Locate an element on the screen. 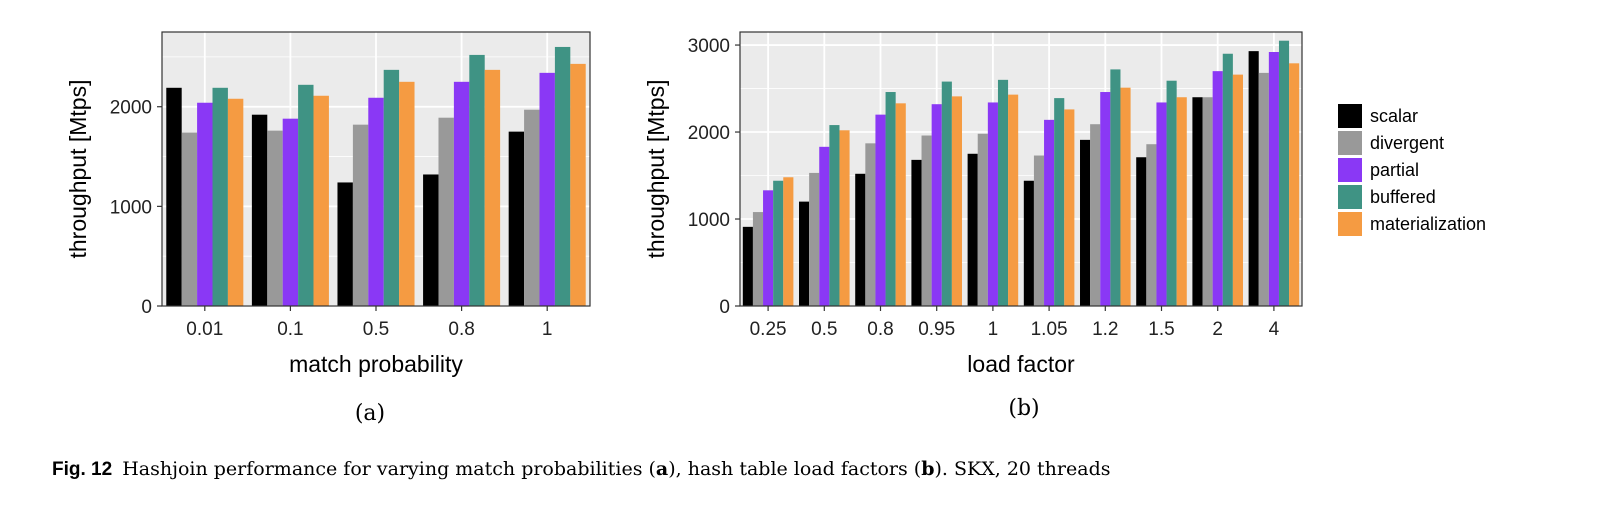 The height and width of the screenshot is (526, 1620). legend-label-divergent: divergent is located at coordinates (1407, 143).